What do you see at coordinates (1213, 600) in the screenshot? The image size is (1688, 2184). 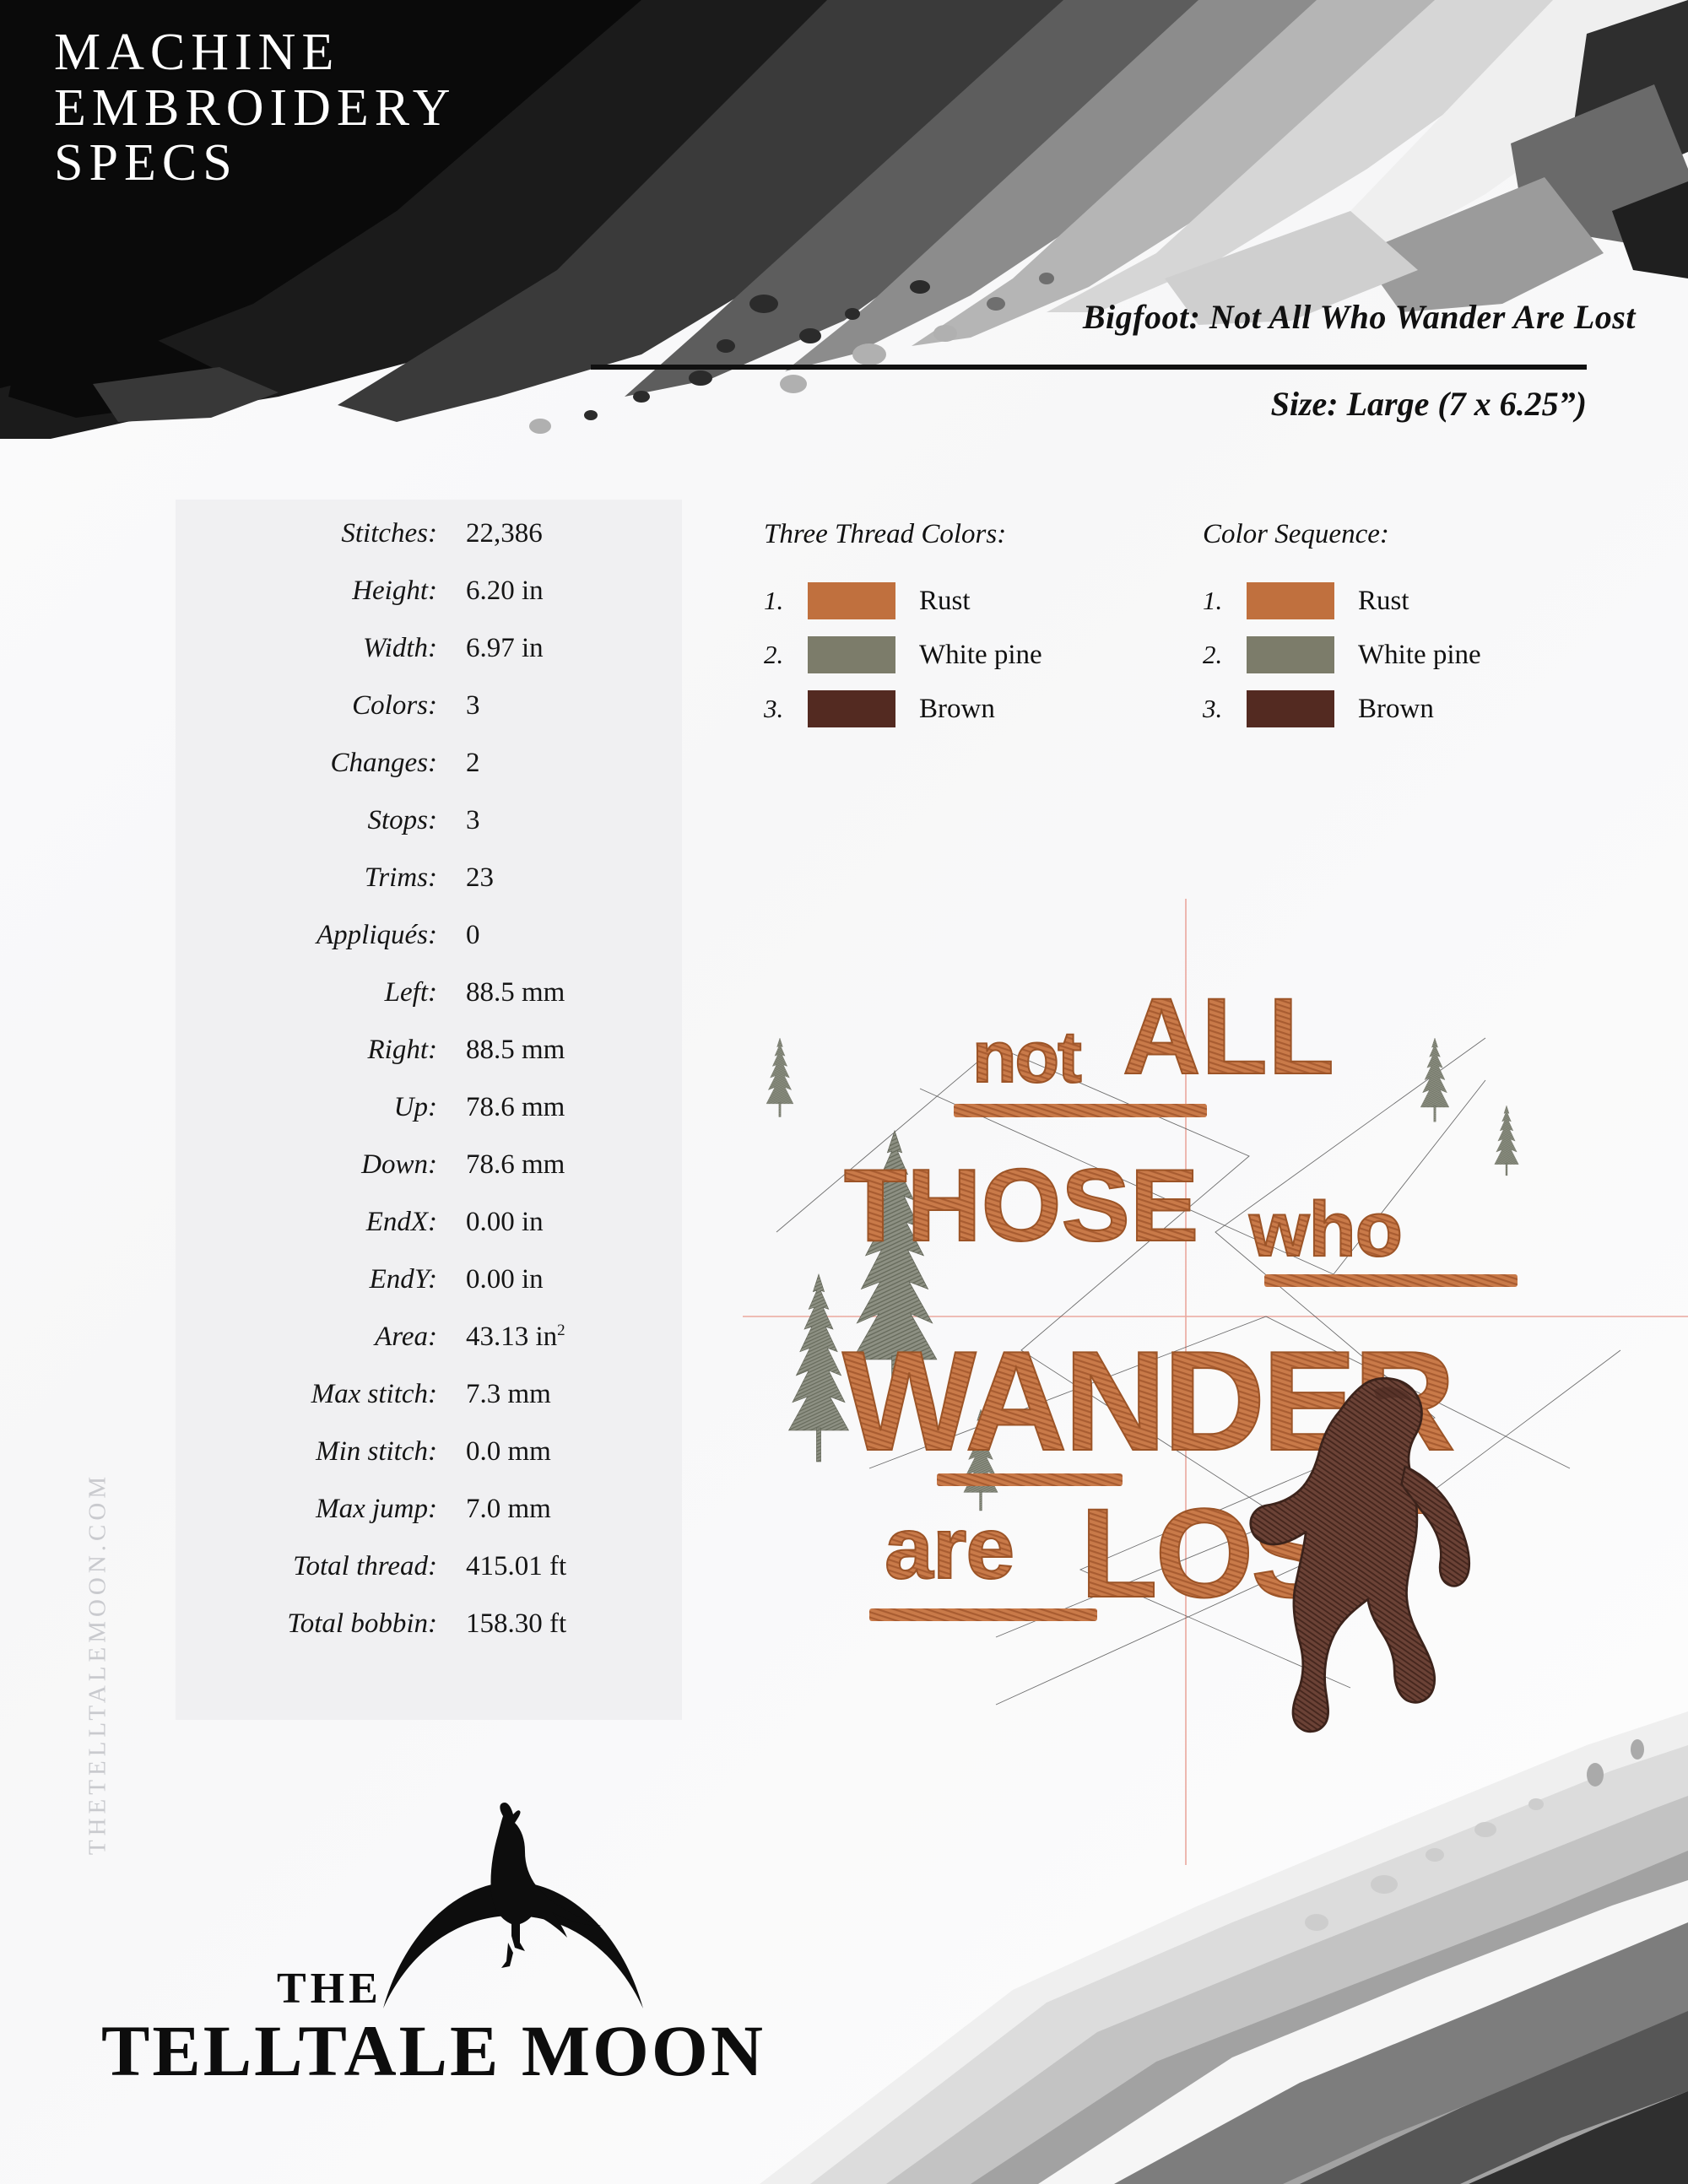 I see `color-index: 1.` at bounding box center [1213, 600].